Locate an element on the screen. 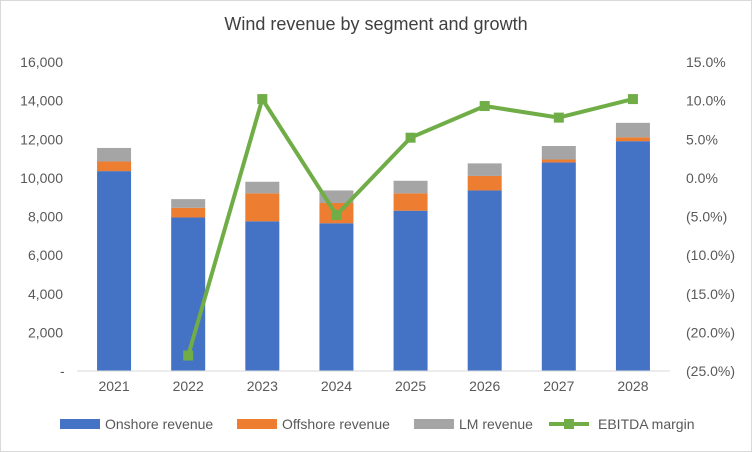  right-tick-label: 0.0% is located at coordinates (702, 178).